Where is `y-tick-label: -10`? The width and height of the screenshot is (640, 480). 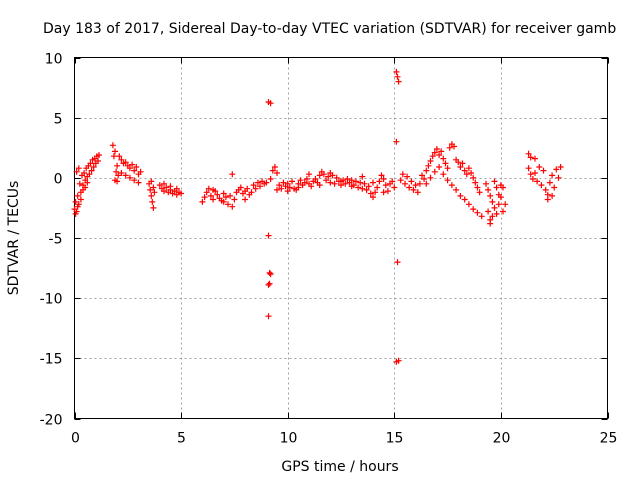
y-tick-label: -10 is located at coordinates (51, 300).